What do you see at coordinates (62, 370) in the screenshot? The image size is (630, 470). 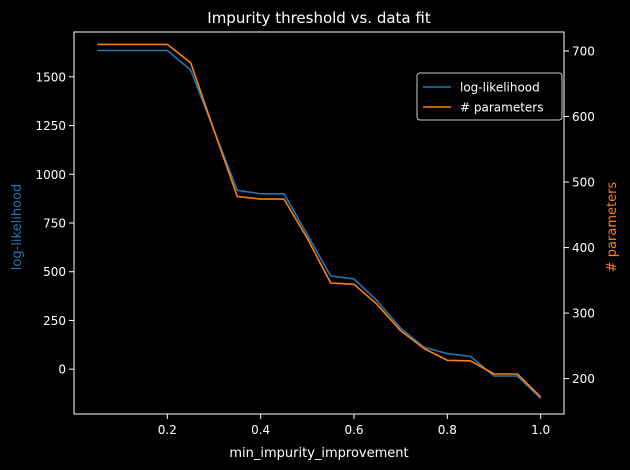 I see `y-left-tick-label: 0` at bounding box center [62, 370].